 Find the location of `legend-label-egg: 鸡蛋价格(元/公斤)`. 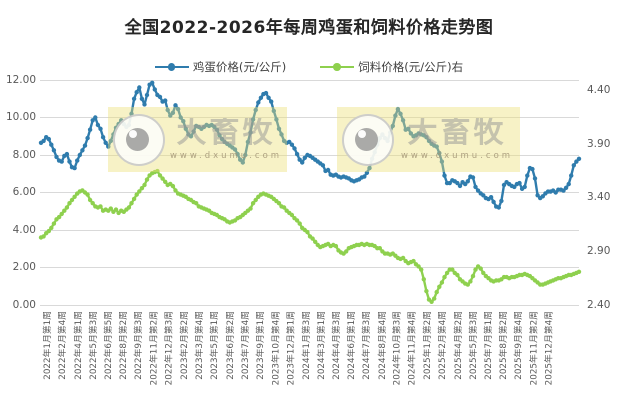

legend-label-egg: 鸡蛋价格(元/公斤) is located at coordinates (239, 67).